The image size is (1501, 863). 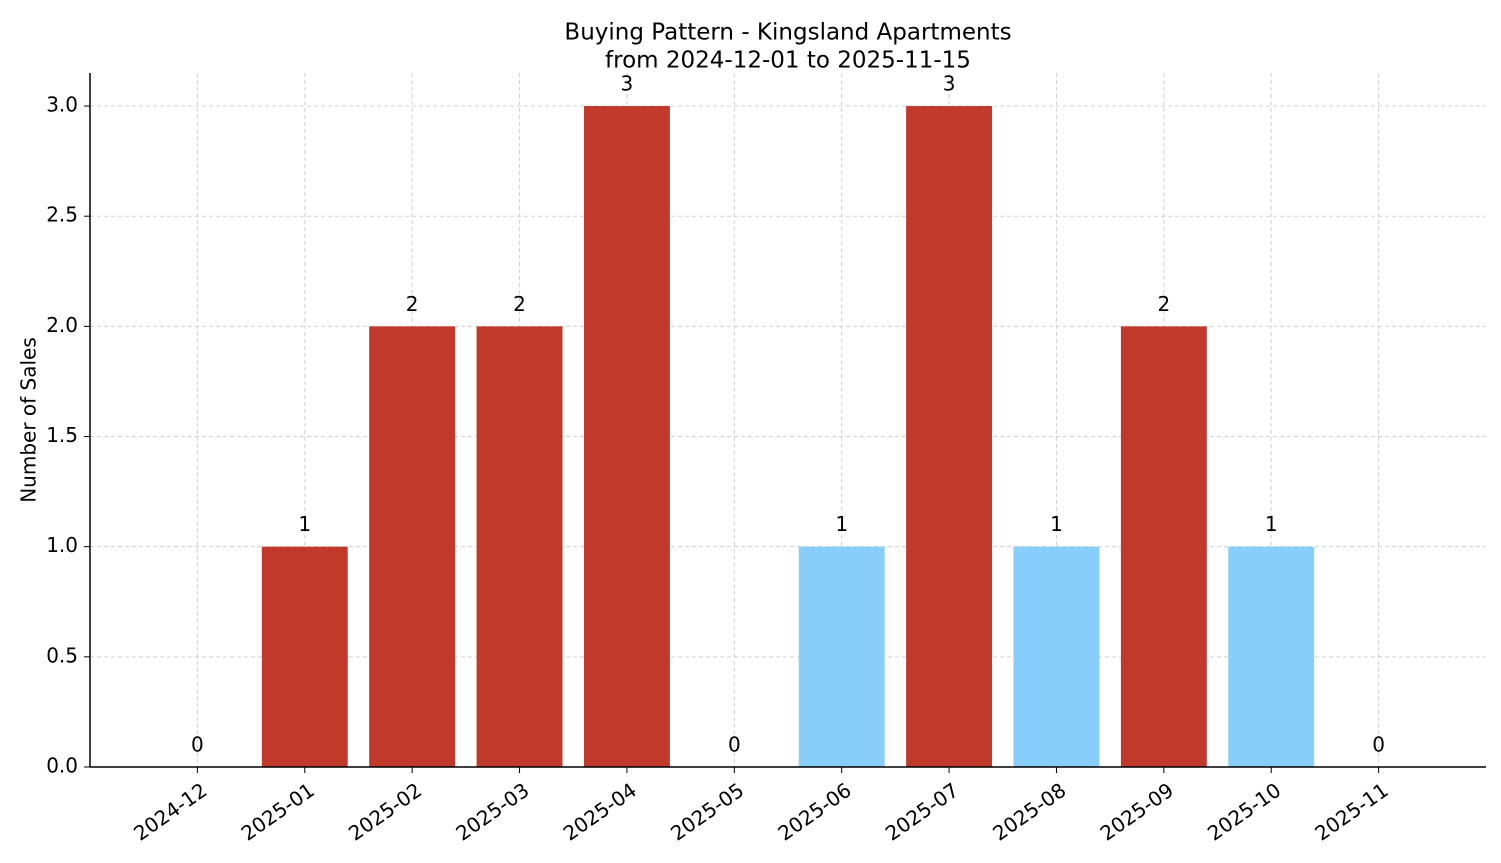 What do you see at coordinates (62, 215) in the screenshot?
I see `y-tick-label: 2.5` at bounding box center [62, 215].